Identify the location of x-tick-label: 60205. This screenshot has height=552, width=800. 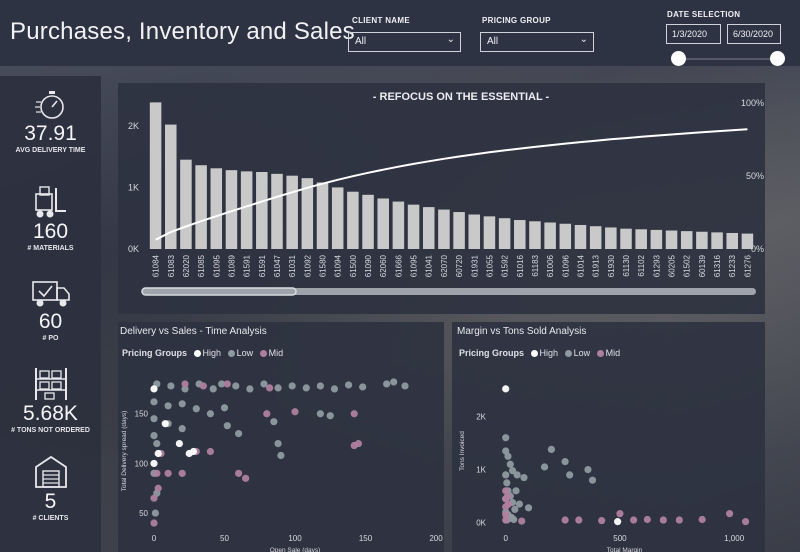
(672, 265).